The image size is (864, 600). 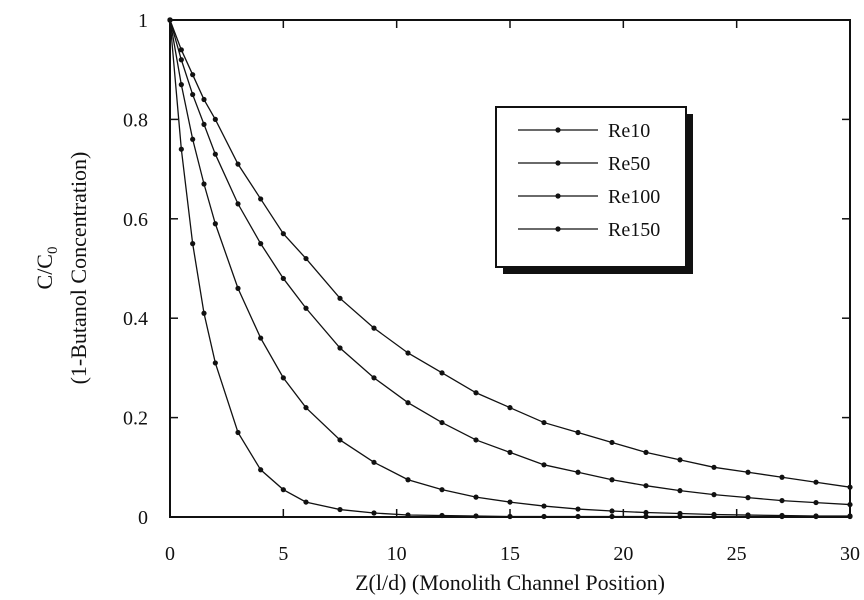 I want to click on y-axis-label-line2: (1-Butanol Concentration), so click(x=78, y=268).